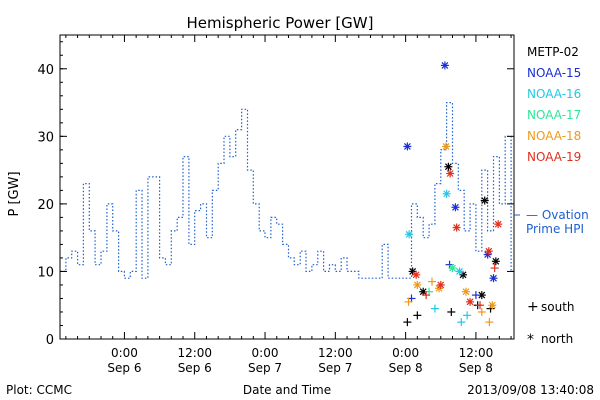 This screenshot has width=600, height=400. I want to click on legend-metp-02: METP-02, so click(553, 52).